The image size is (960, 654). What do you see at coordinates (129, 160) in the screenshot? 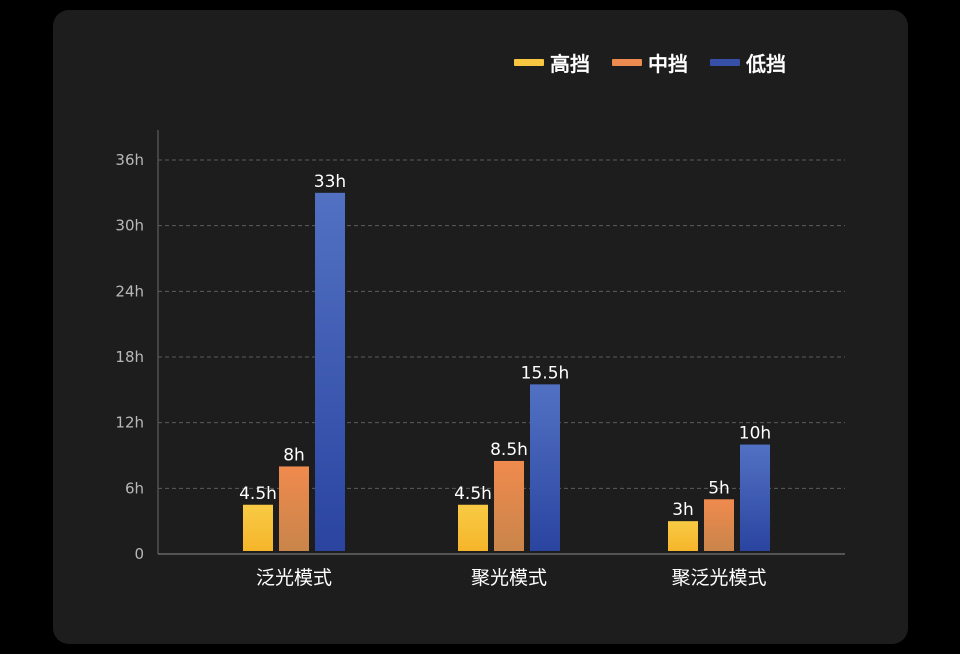
I see `y-tick-label: 36h` at bounding box center [129, 160].